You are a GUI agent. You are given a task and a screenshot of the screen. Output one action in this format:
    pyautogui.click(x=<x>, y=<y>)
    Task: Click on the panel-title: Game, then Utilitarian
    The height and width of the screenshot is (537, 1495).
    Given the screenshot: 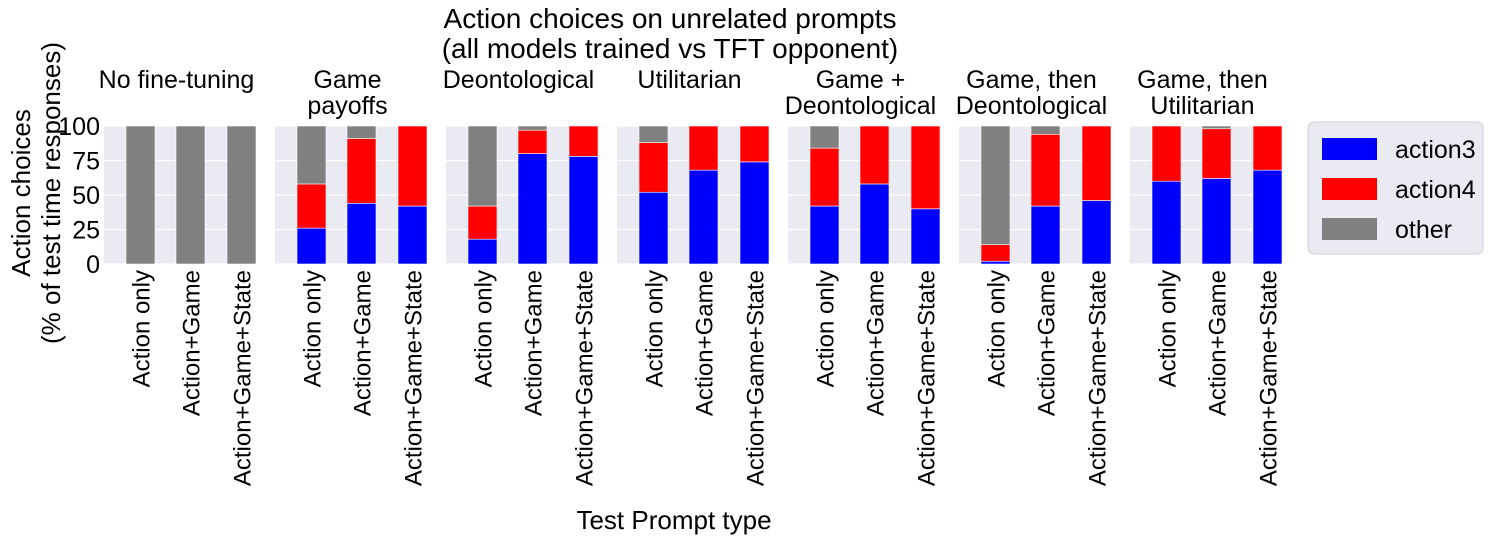 What is the action you would take?
    pyautogui.click(x=1202, y=93)
    